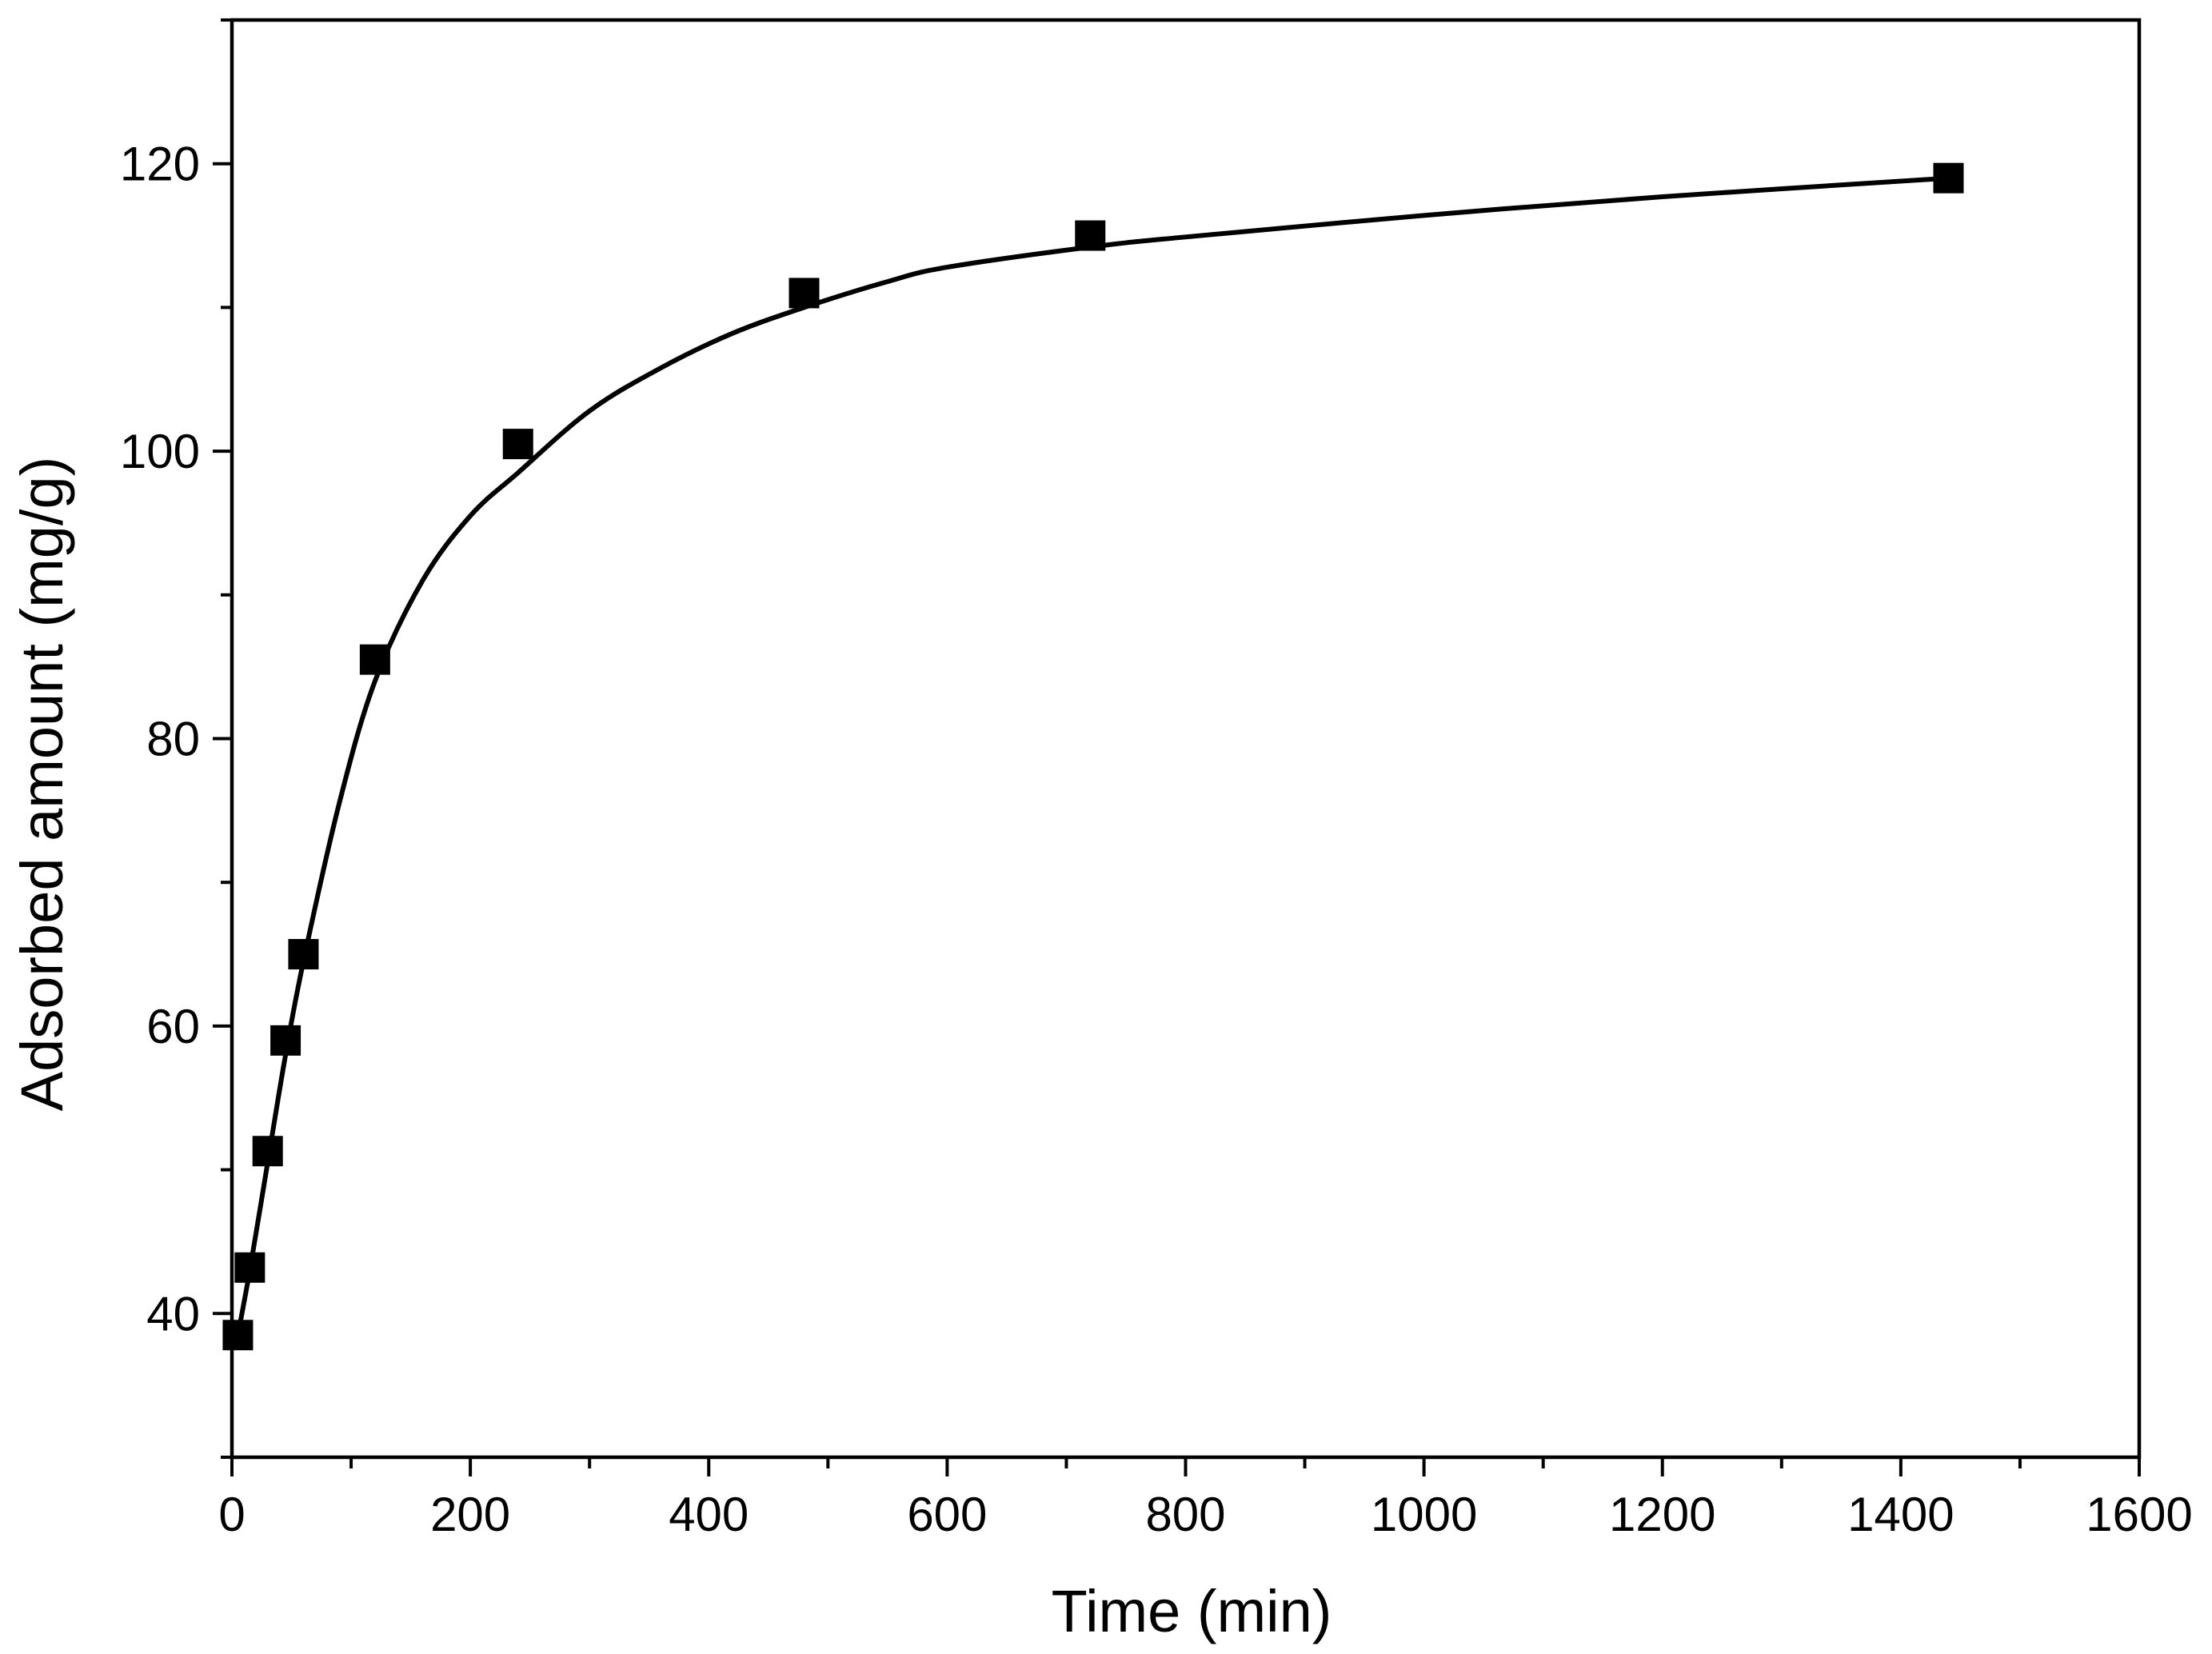 The image size is (2212, 1654). What do you see at coordinates (1424, 1514) in the screenshot?
I see `x-tick-label: 1000` at bounding box center [1424, 1514].